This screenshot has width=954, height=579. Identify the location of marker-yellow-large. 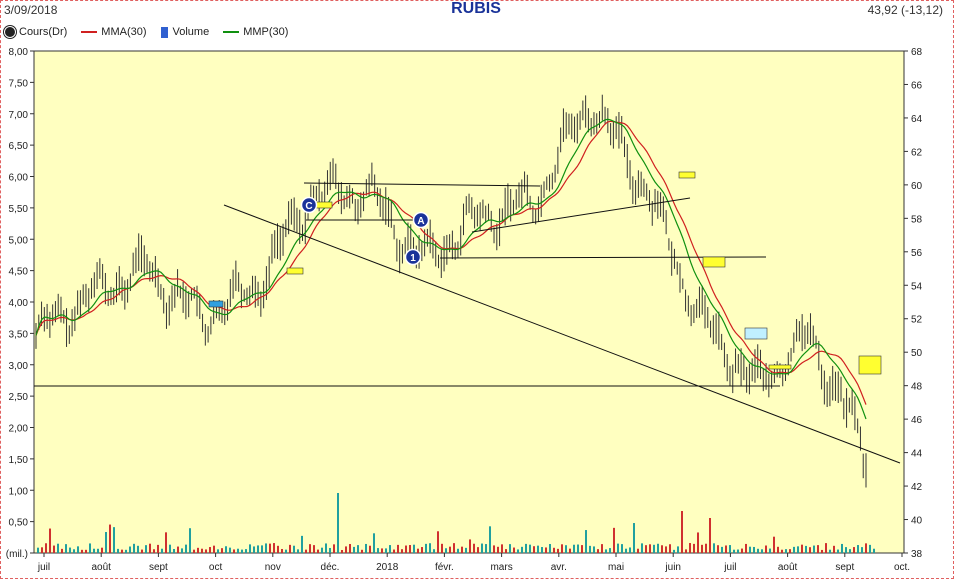
(870, 365).